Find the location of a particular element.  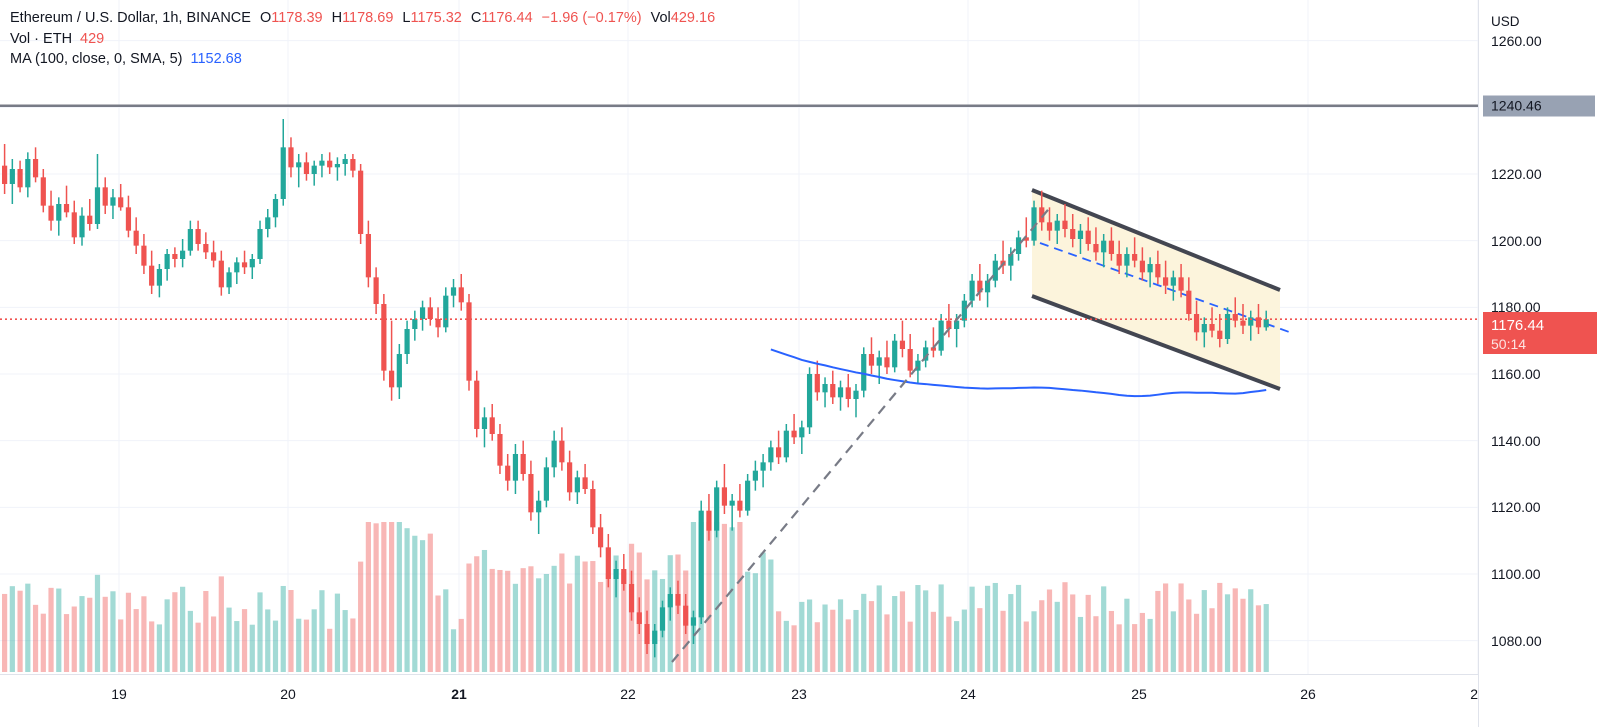

time-tick-label: 22 is located at coordinates (628, 694).